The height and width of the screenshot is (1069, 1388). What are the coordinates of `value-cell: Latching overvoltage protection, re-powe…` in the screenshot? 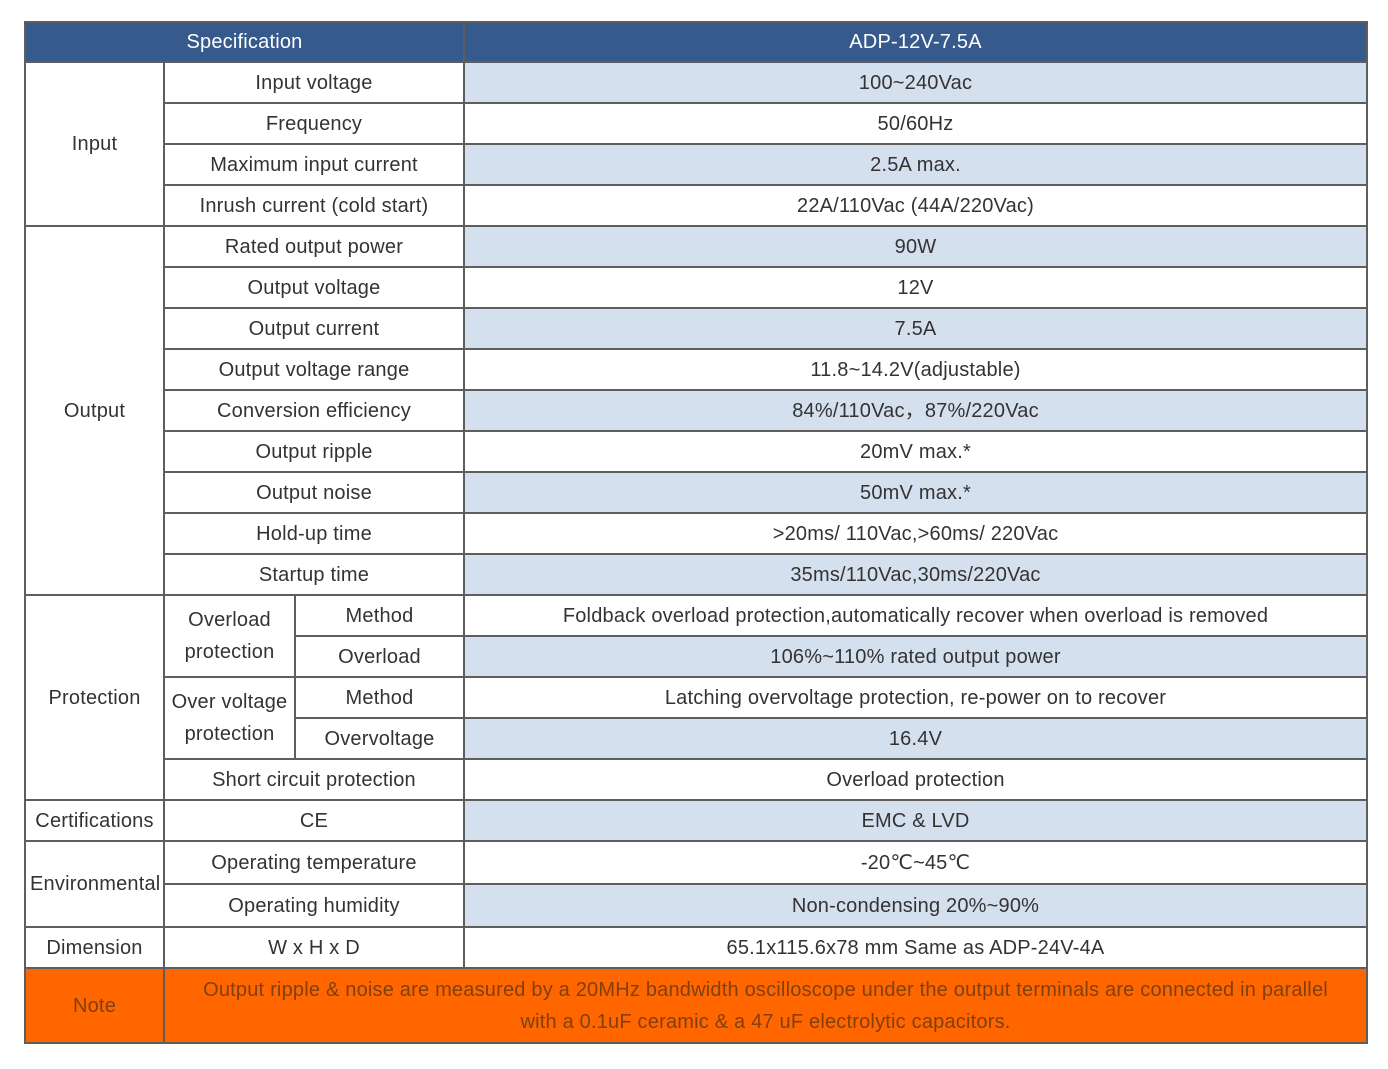 It's located at (915, 697).